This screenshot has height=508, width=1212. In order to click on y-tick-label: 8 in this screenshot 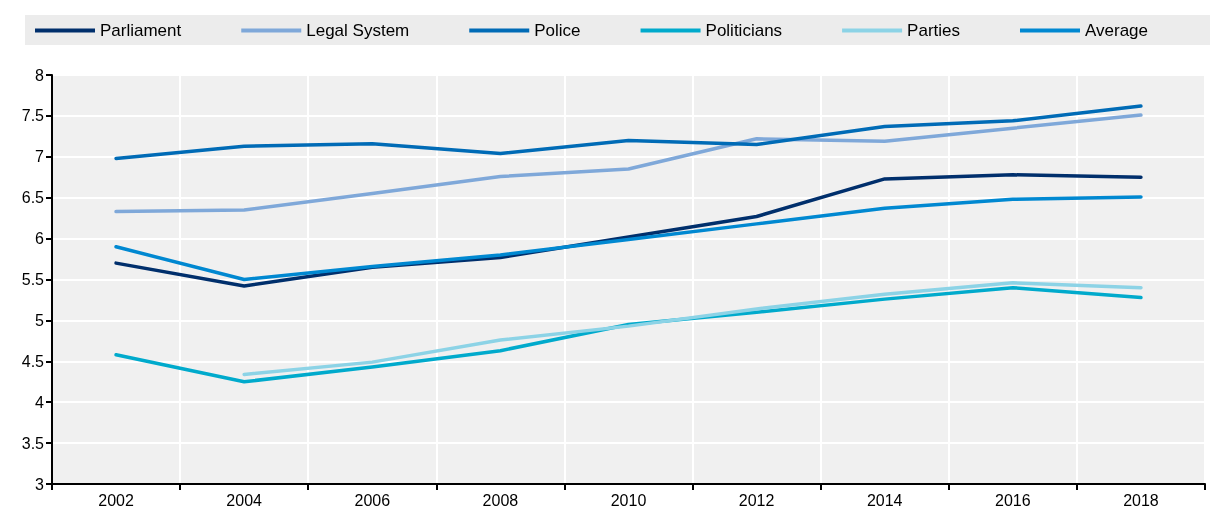, I will do `click(40, 75)`.